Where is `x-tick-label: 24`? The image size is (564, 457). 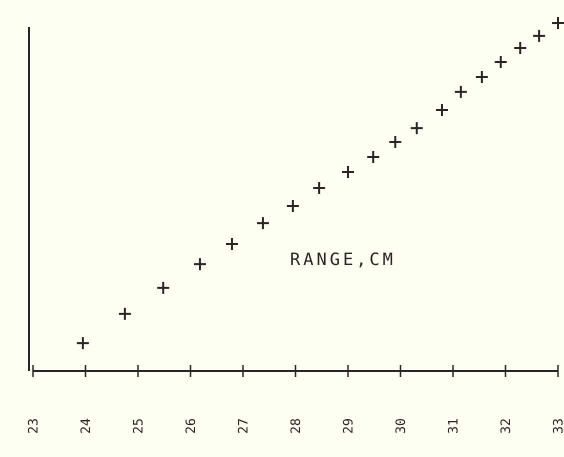 x-tick-label: 24 is located at coordinates (86, 426).